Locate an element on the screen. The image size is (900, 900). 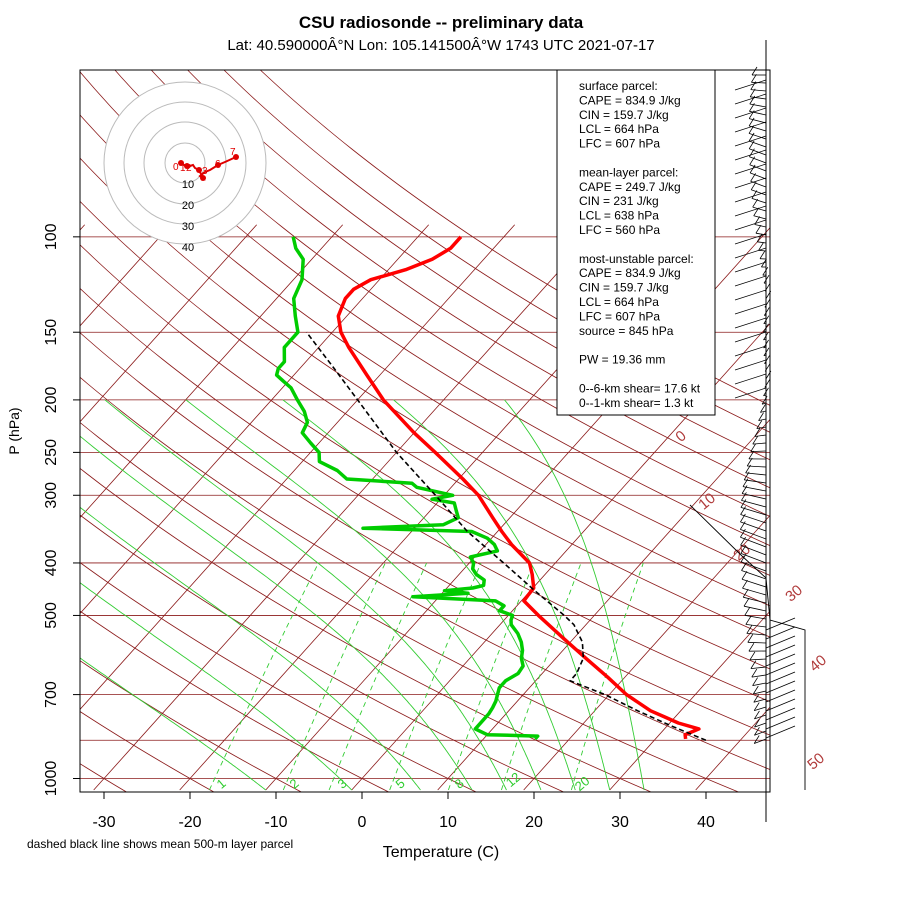
y-tick-label: 250 is located at coordinates (51, 452).